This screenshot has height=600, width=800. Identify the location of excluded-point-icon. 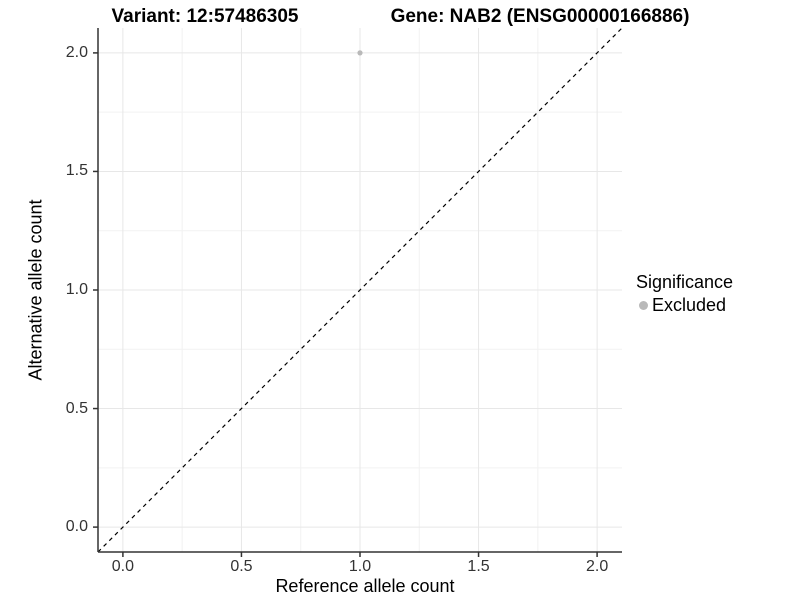
(643, 305).